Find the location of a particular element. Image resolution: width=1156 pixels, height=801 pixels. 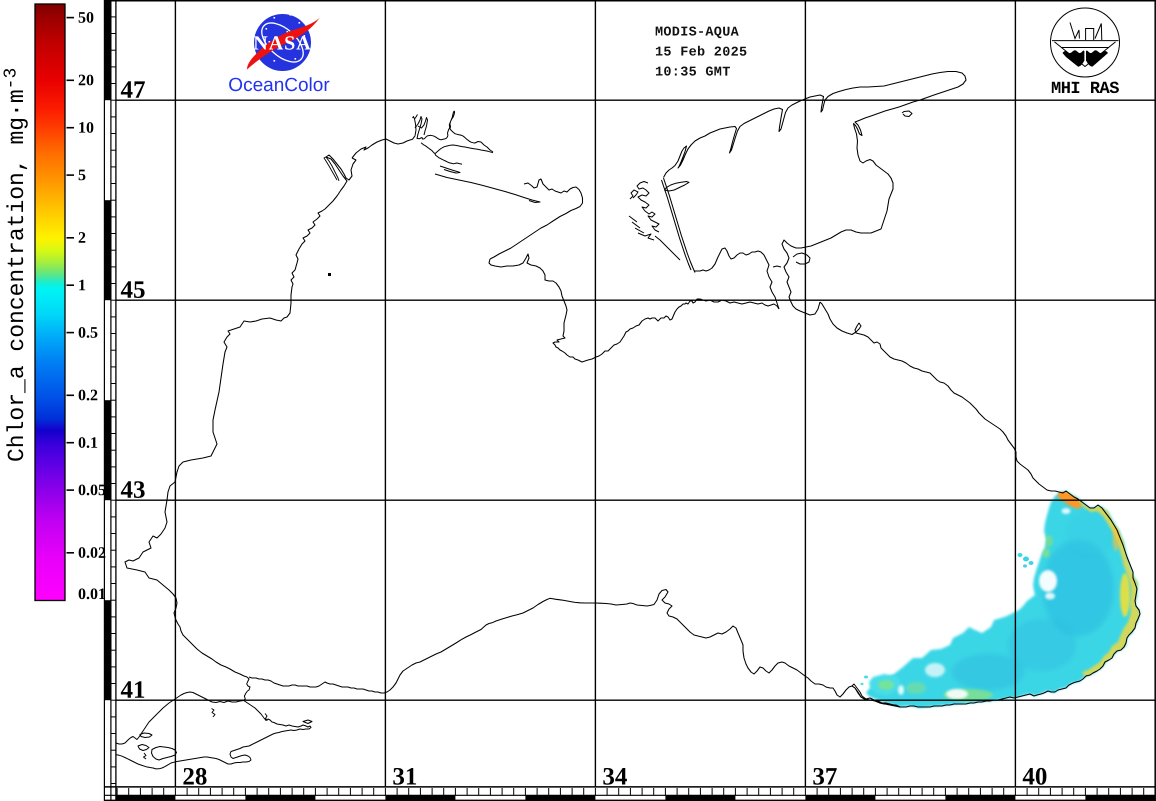

svg-text: MODIS-AQUA is located at coordinates (697, 33).